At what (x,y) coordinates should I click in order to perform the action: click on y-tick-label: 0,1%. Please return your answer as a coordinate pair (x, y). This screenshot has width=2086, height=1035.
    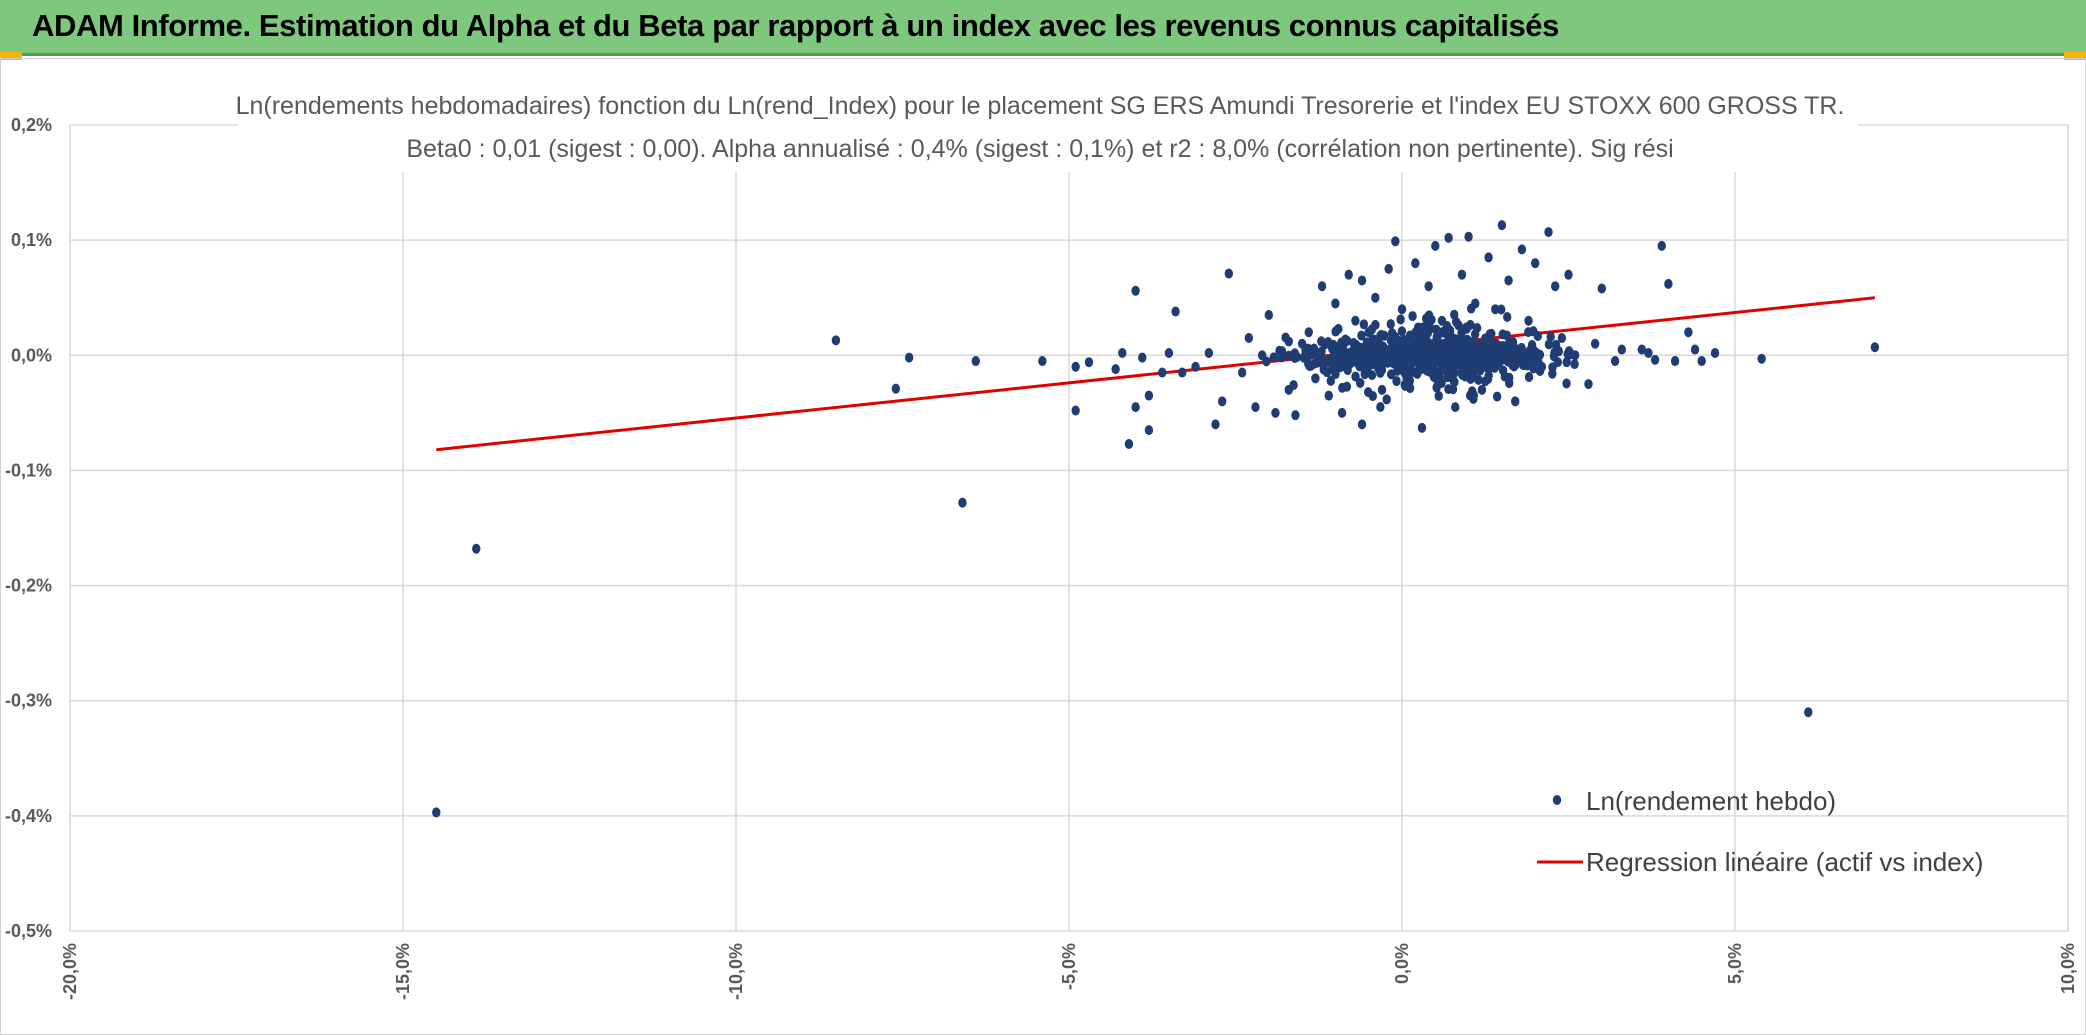
    Looking at the image, I should click on (31, 240).